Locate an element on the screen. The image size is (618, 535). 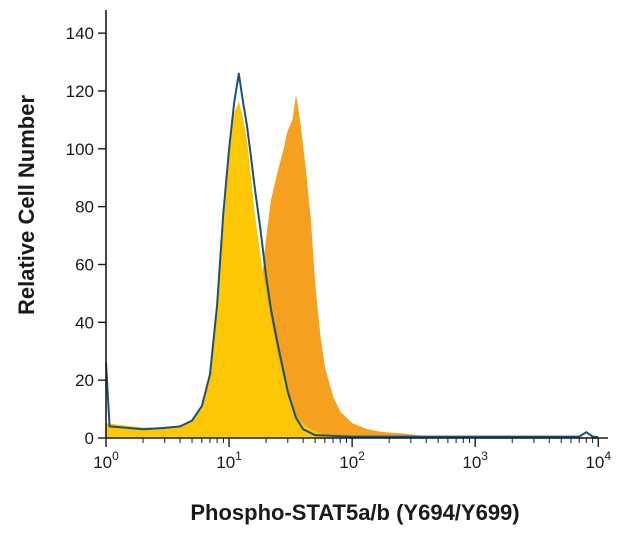
y-tick-label: 60 is located at coordinates (84, 264).